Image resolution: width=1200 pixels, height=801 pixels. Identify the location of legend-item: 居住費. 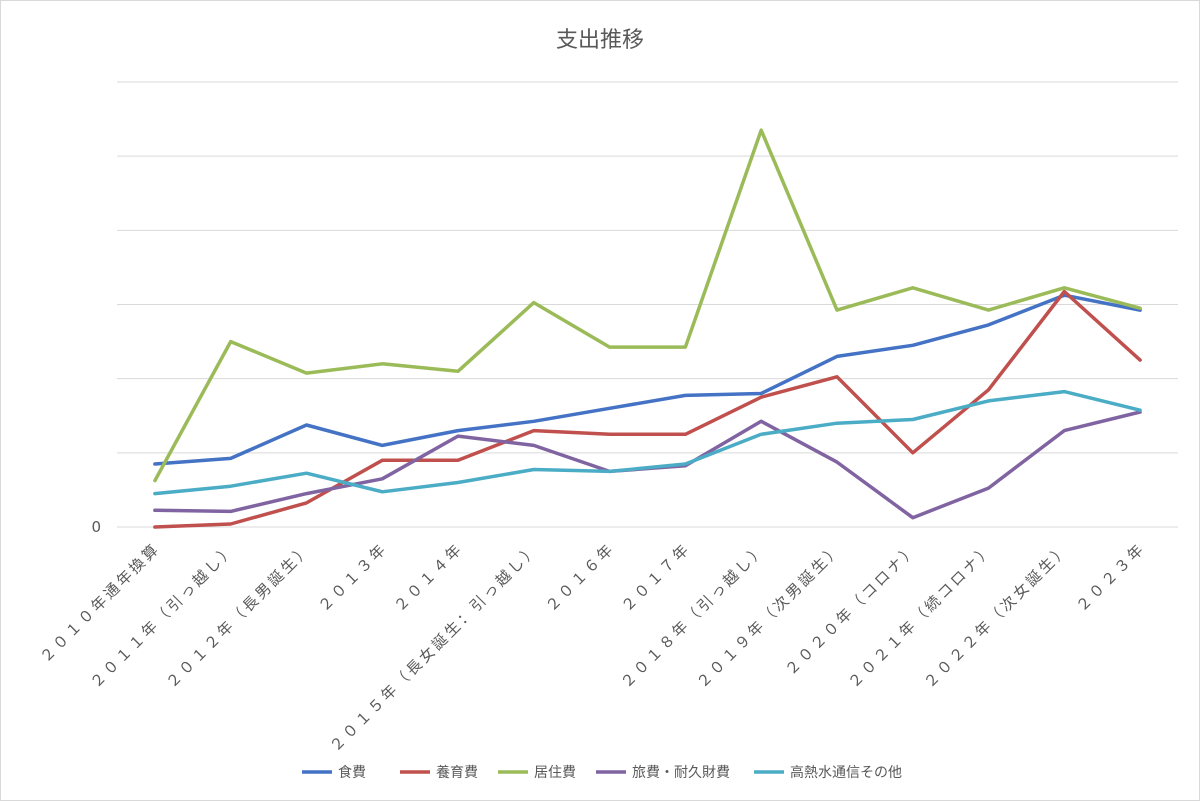
(537, 773).